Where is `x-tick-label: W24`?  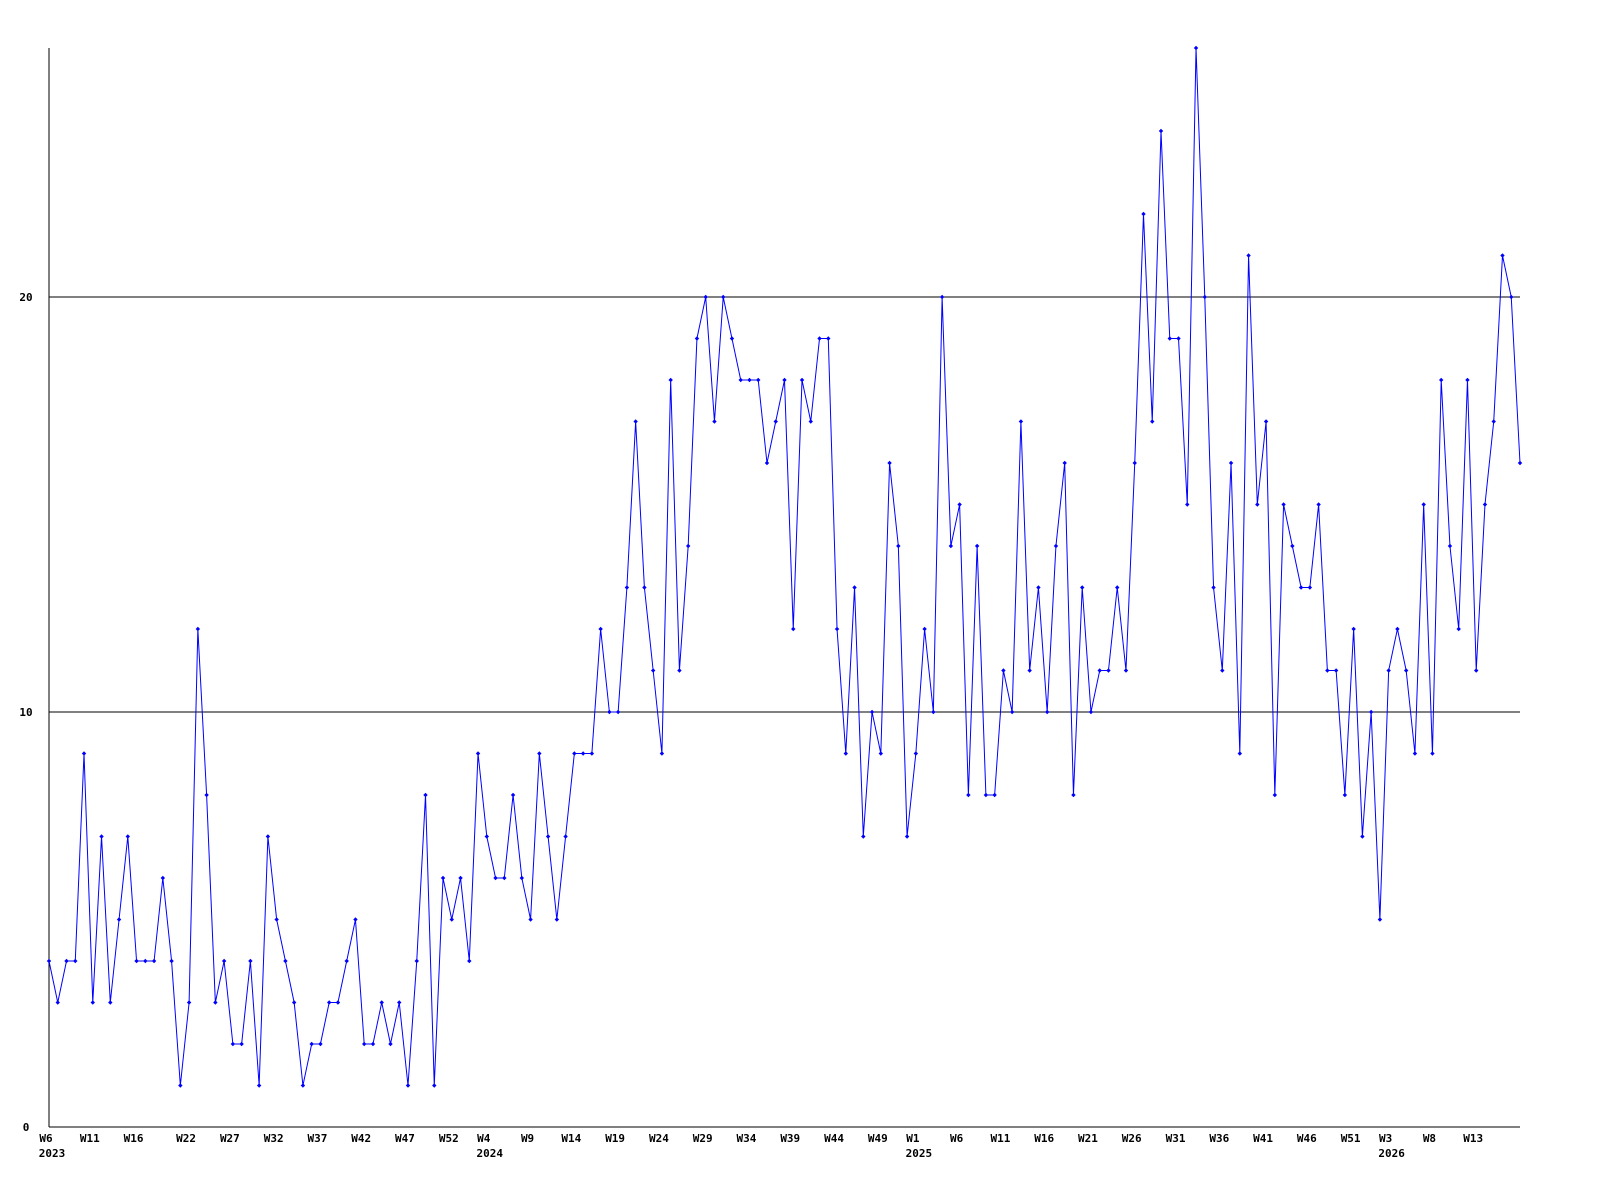
x-tick-label: W24 is located at coordinates (659, 1138).